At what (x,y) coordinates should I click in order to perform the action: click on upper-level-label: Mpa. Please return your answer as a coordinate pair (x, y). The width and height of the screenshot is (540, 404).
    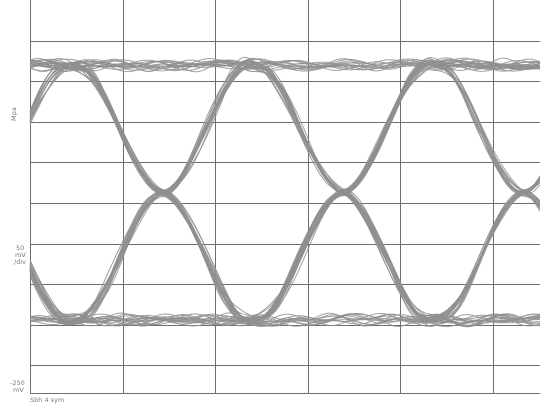
    Looking at the image, I should click on (14, 114).